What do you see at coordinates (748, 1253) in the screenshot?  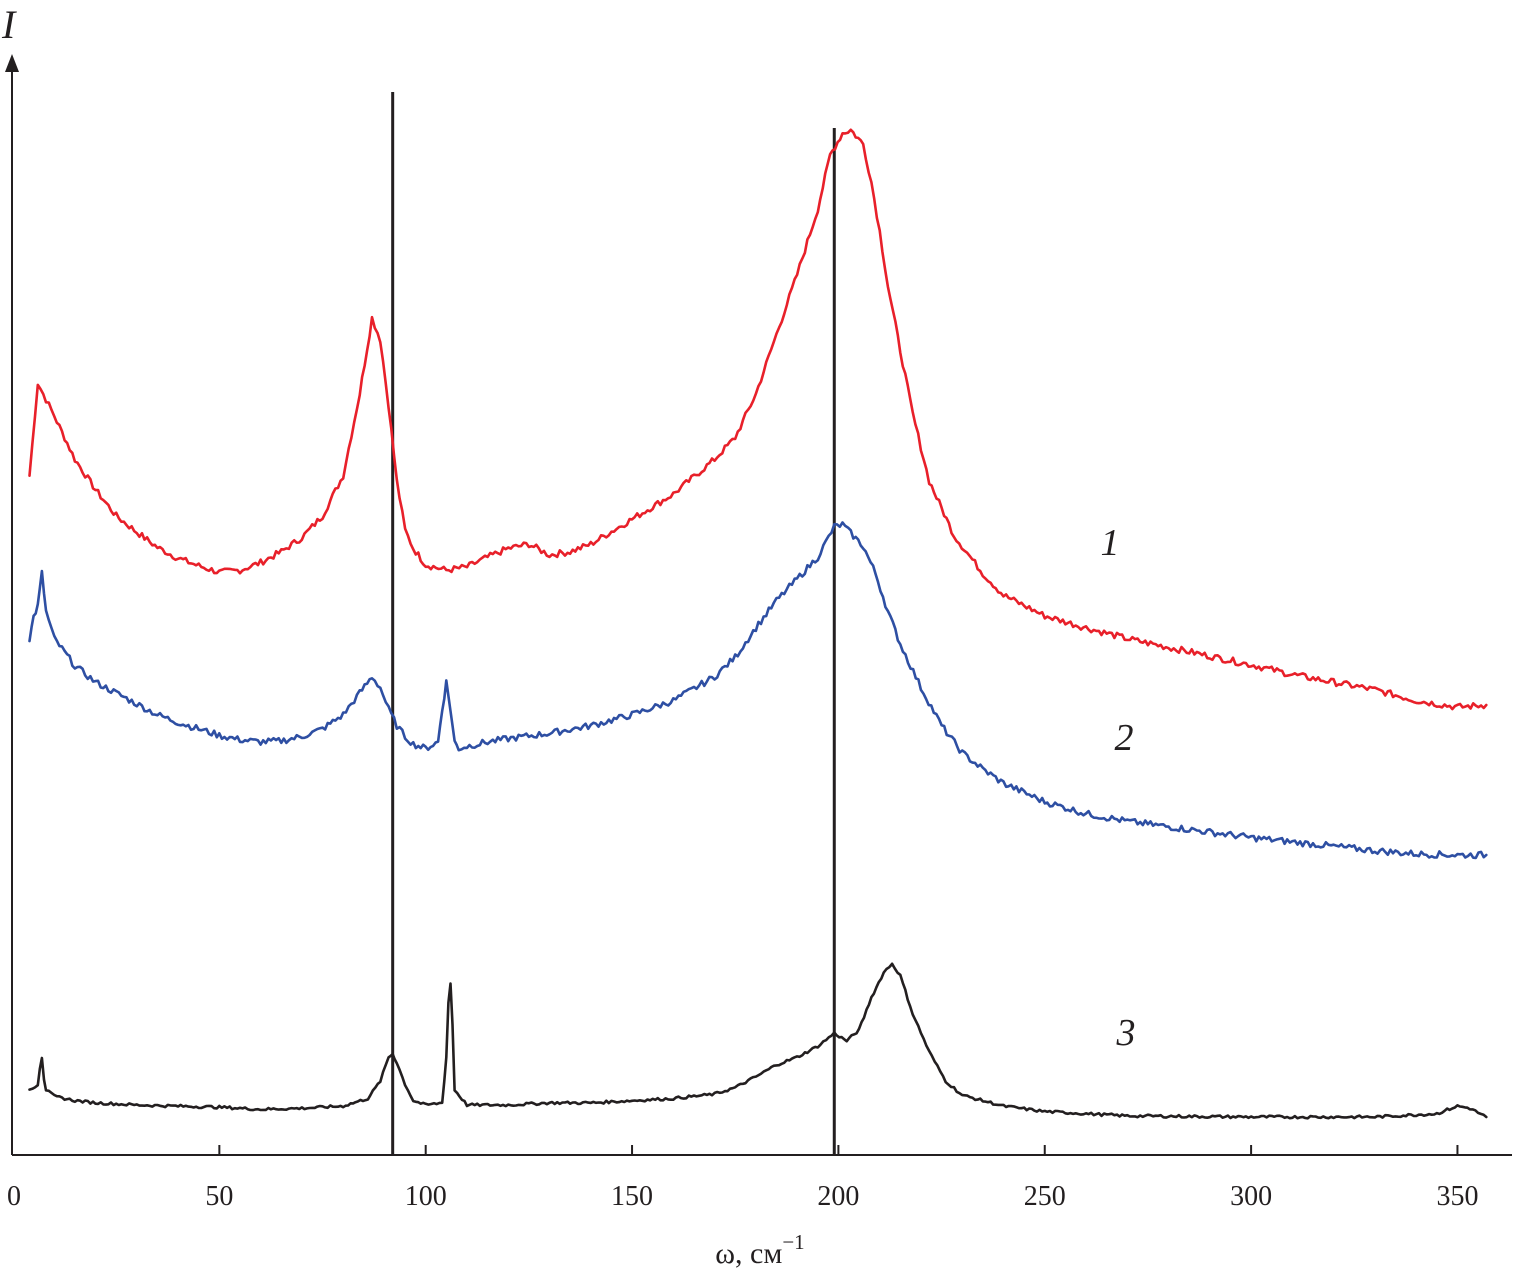 I see `x-axis-label-text: ω, см` at bounding box center [748, 1253].